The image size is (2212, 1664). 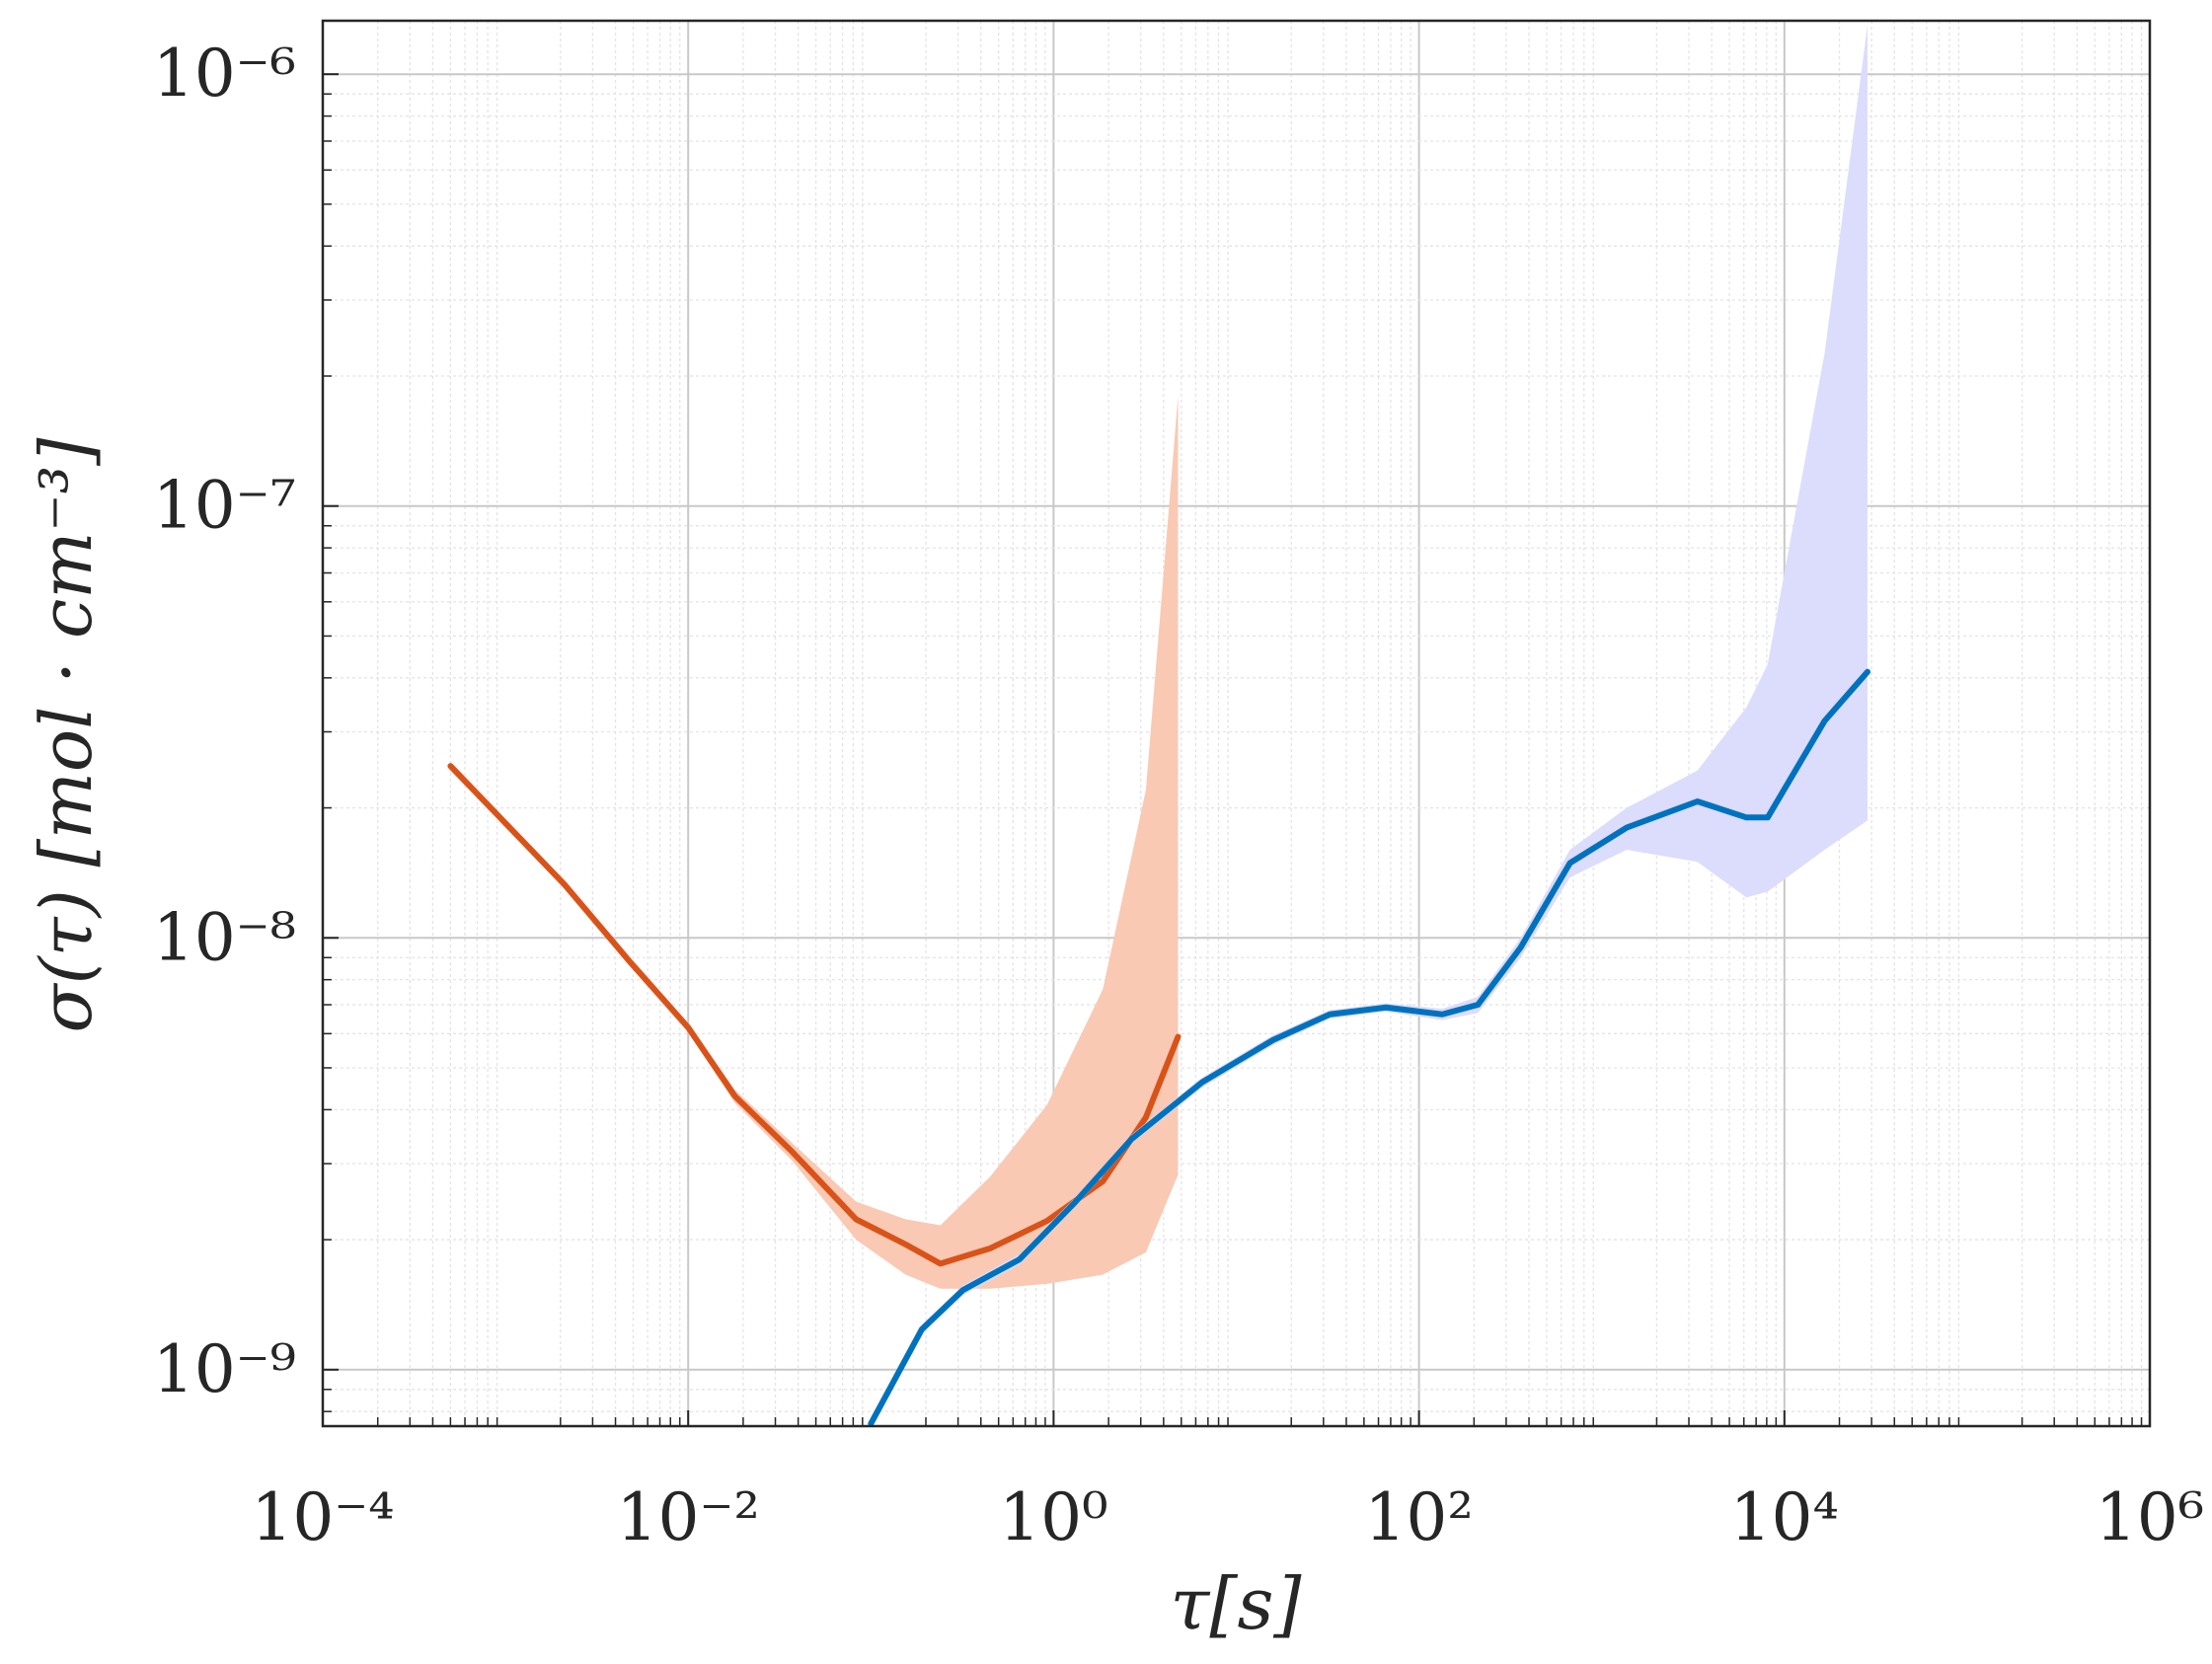 I want to click on x-axis-title: τ[s], so click(x=1237, y=1603).